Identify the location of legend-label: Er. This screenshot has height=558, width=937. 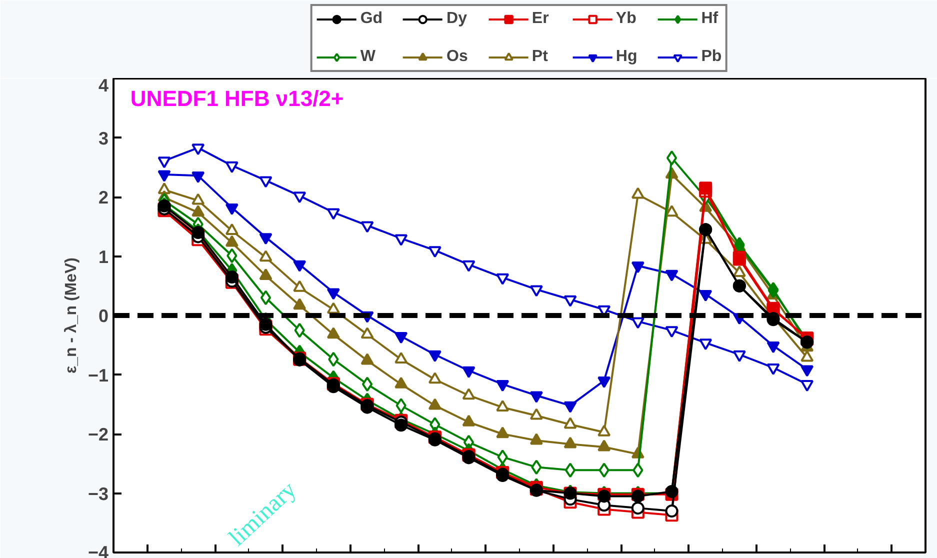
(541, 19).